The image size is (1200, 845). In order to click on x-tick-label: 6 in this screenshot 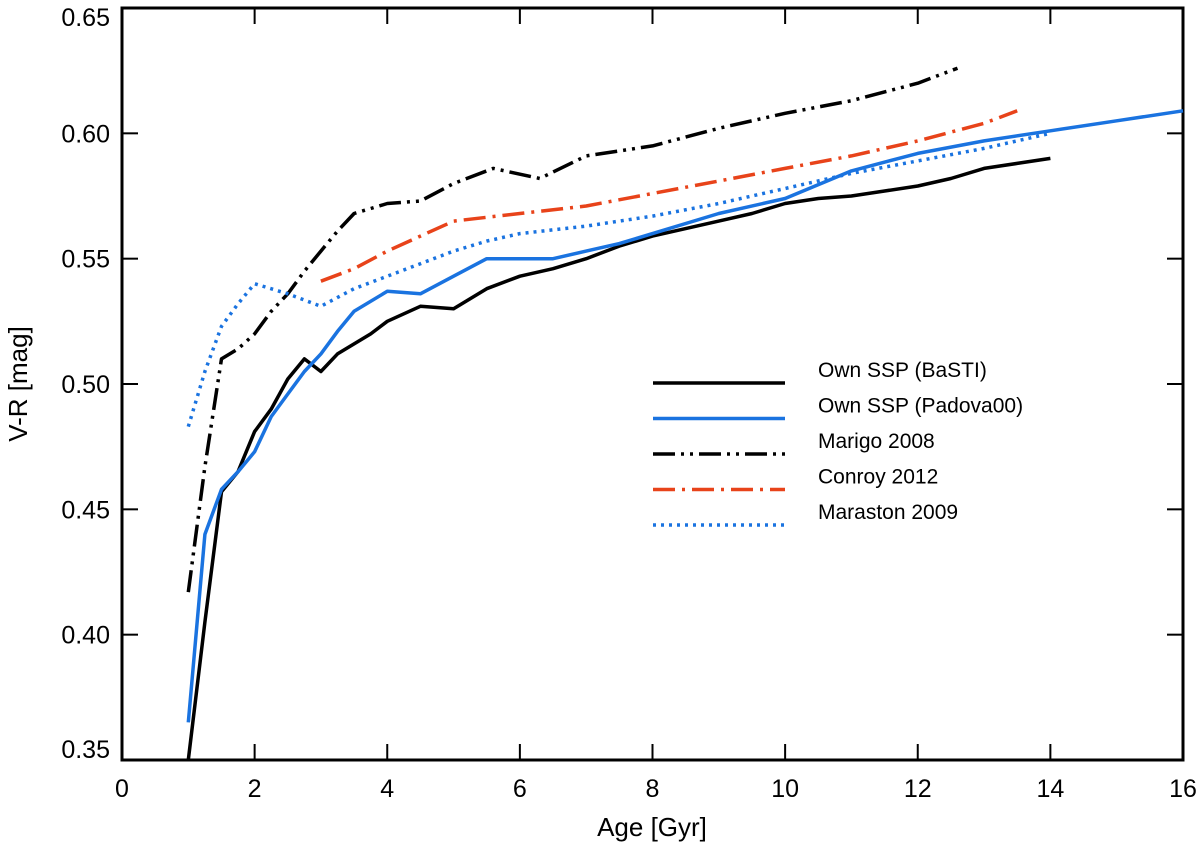, I will do `click(520, 789)`.